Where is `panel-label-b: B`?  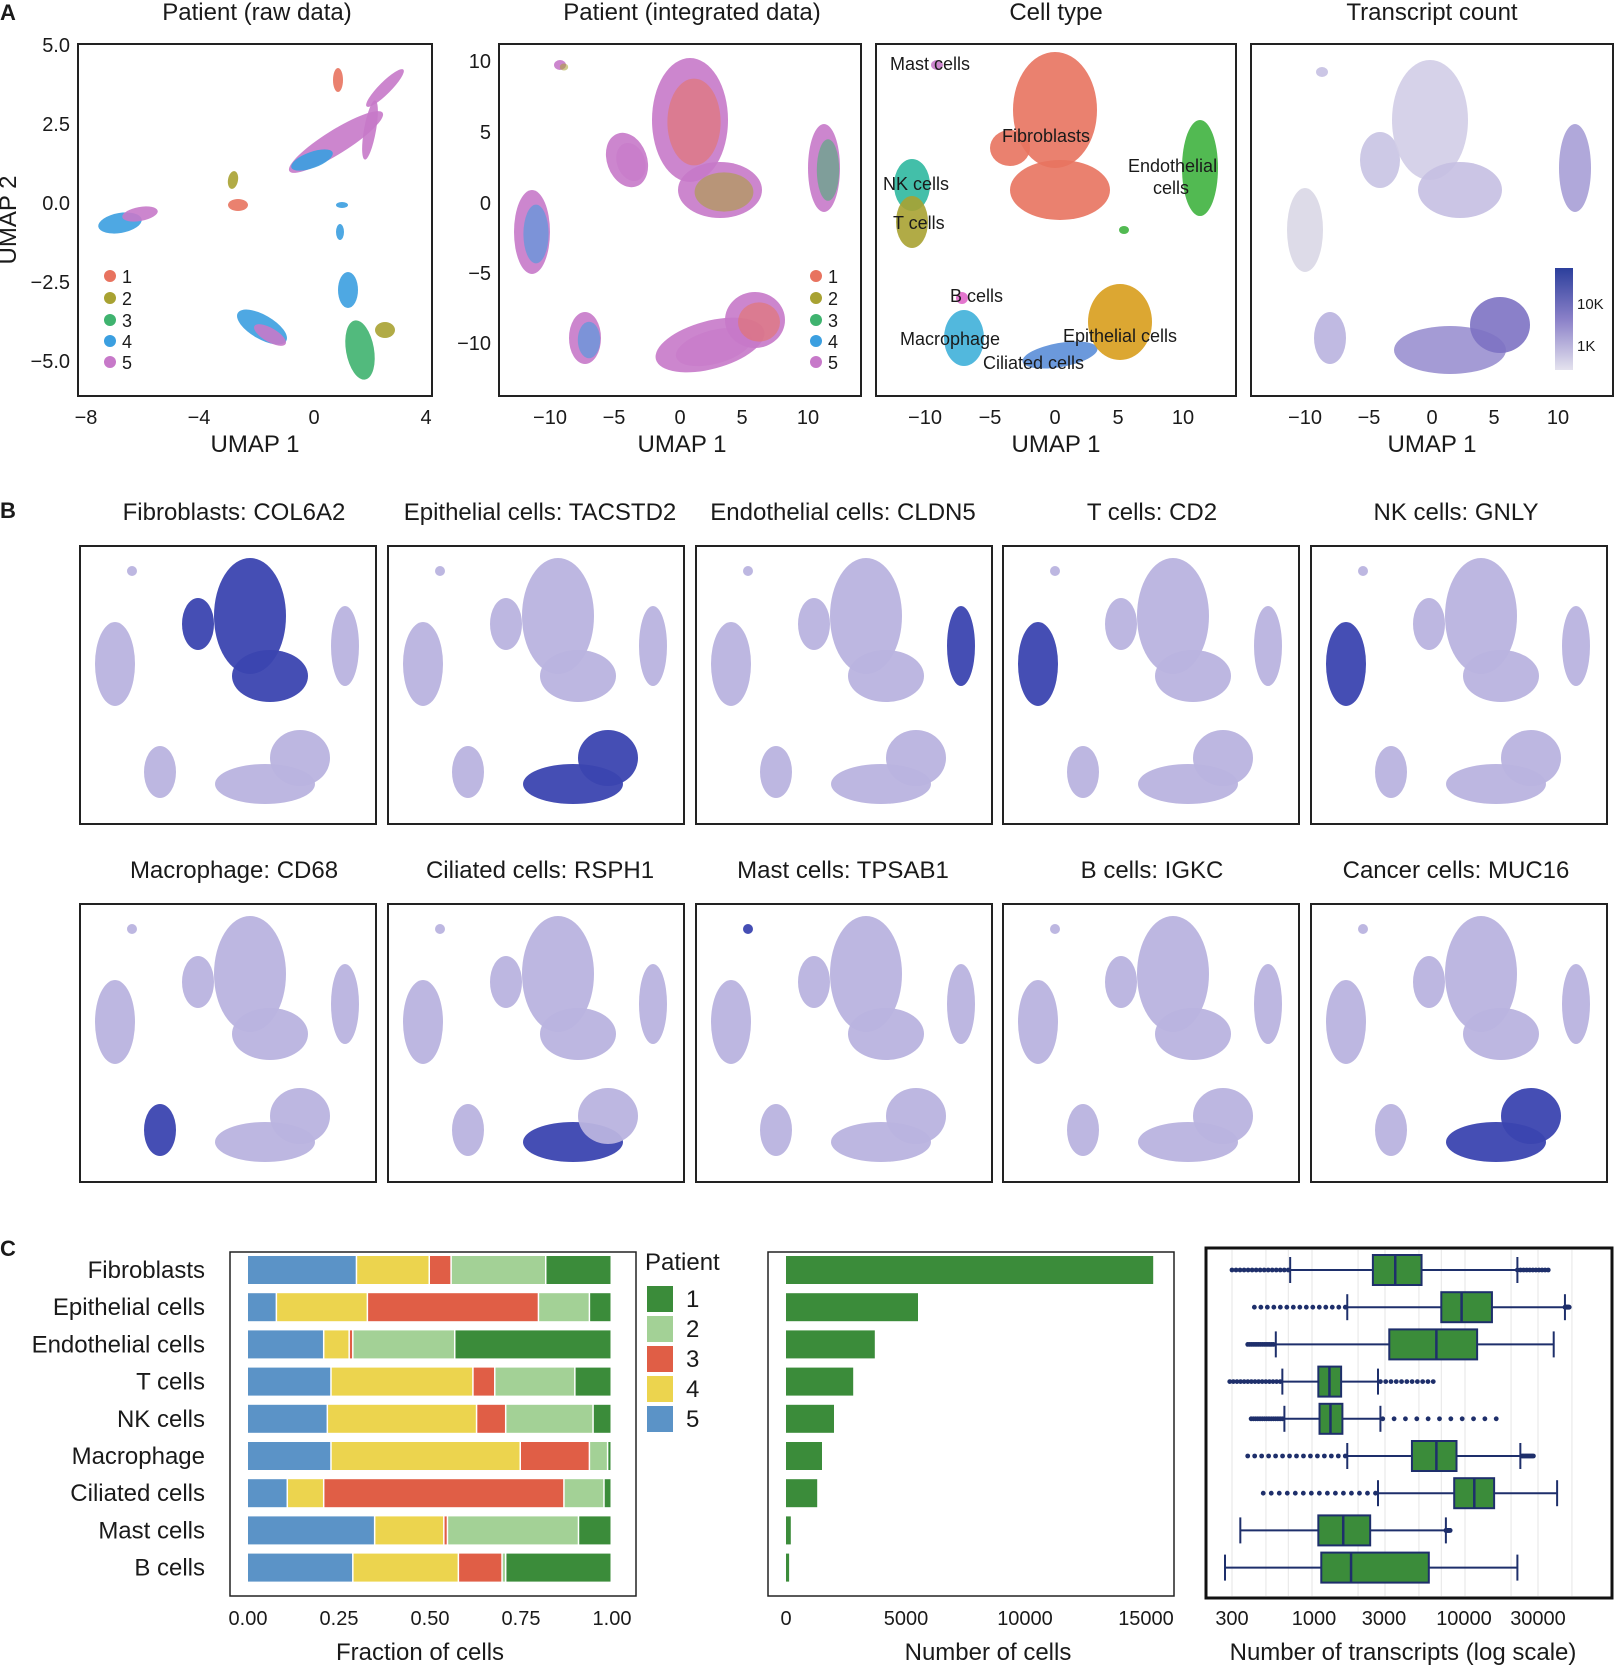
panel-label-b: B is located at coordinates (8, 510).